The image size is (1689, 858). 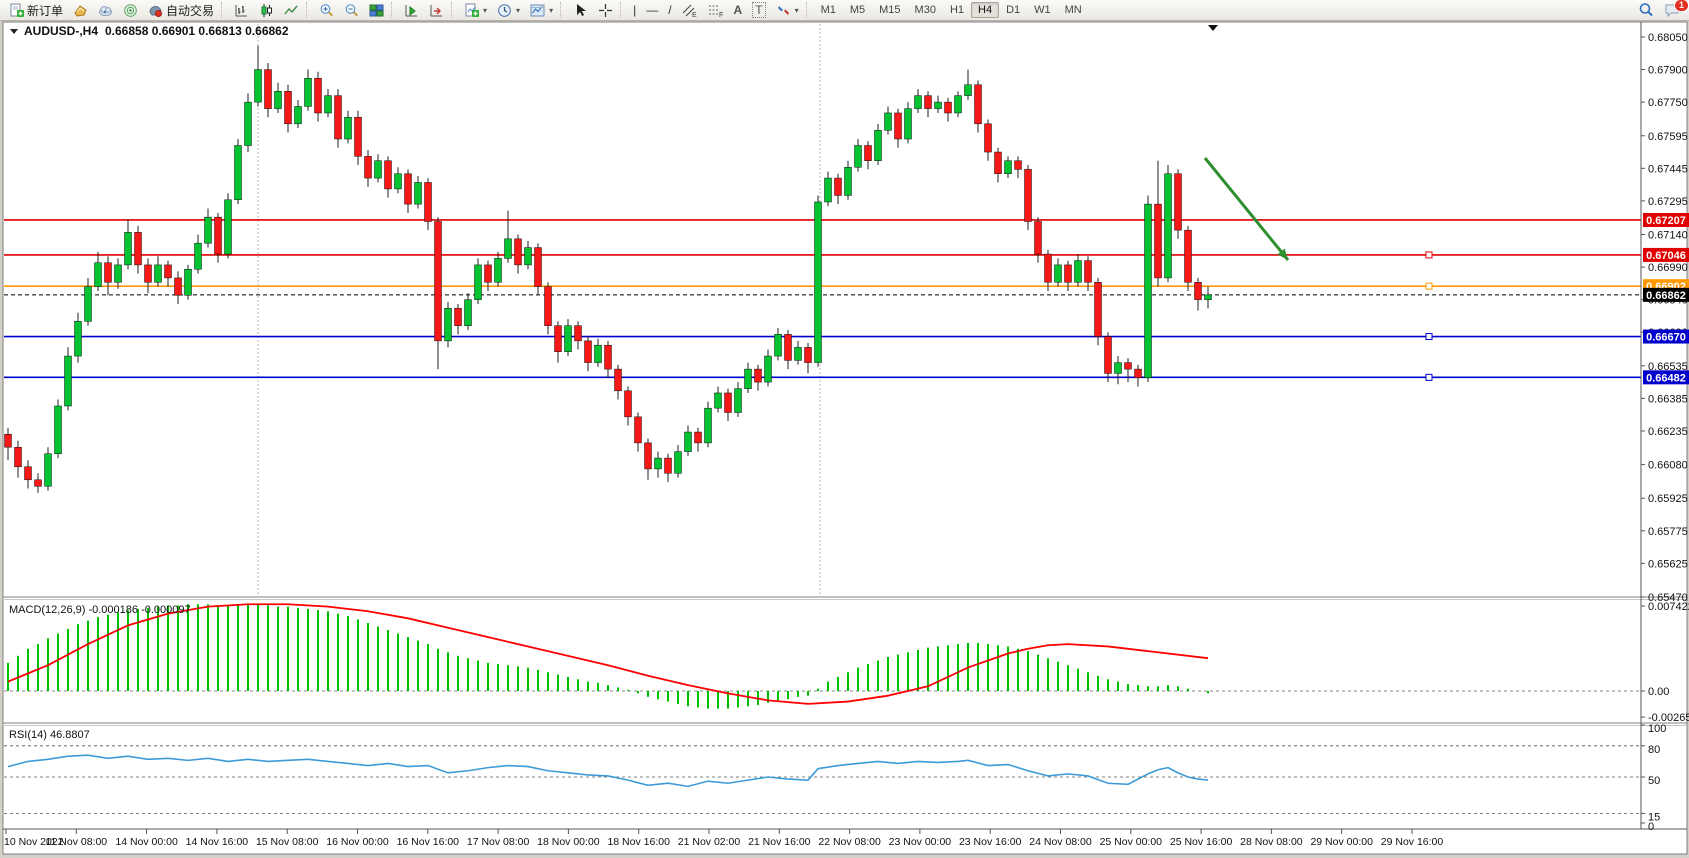 I want to click on chat-button: 1, so click(x=1674, y=10).